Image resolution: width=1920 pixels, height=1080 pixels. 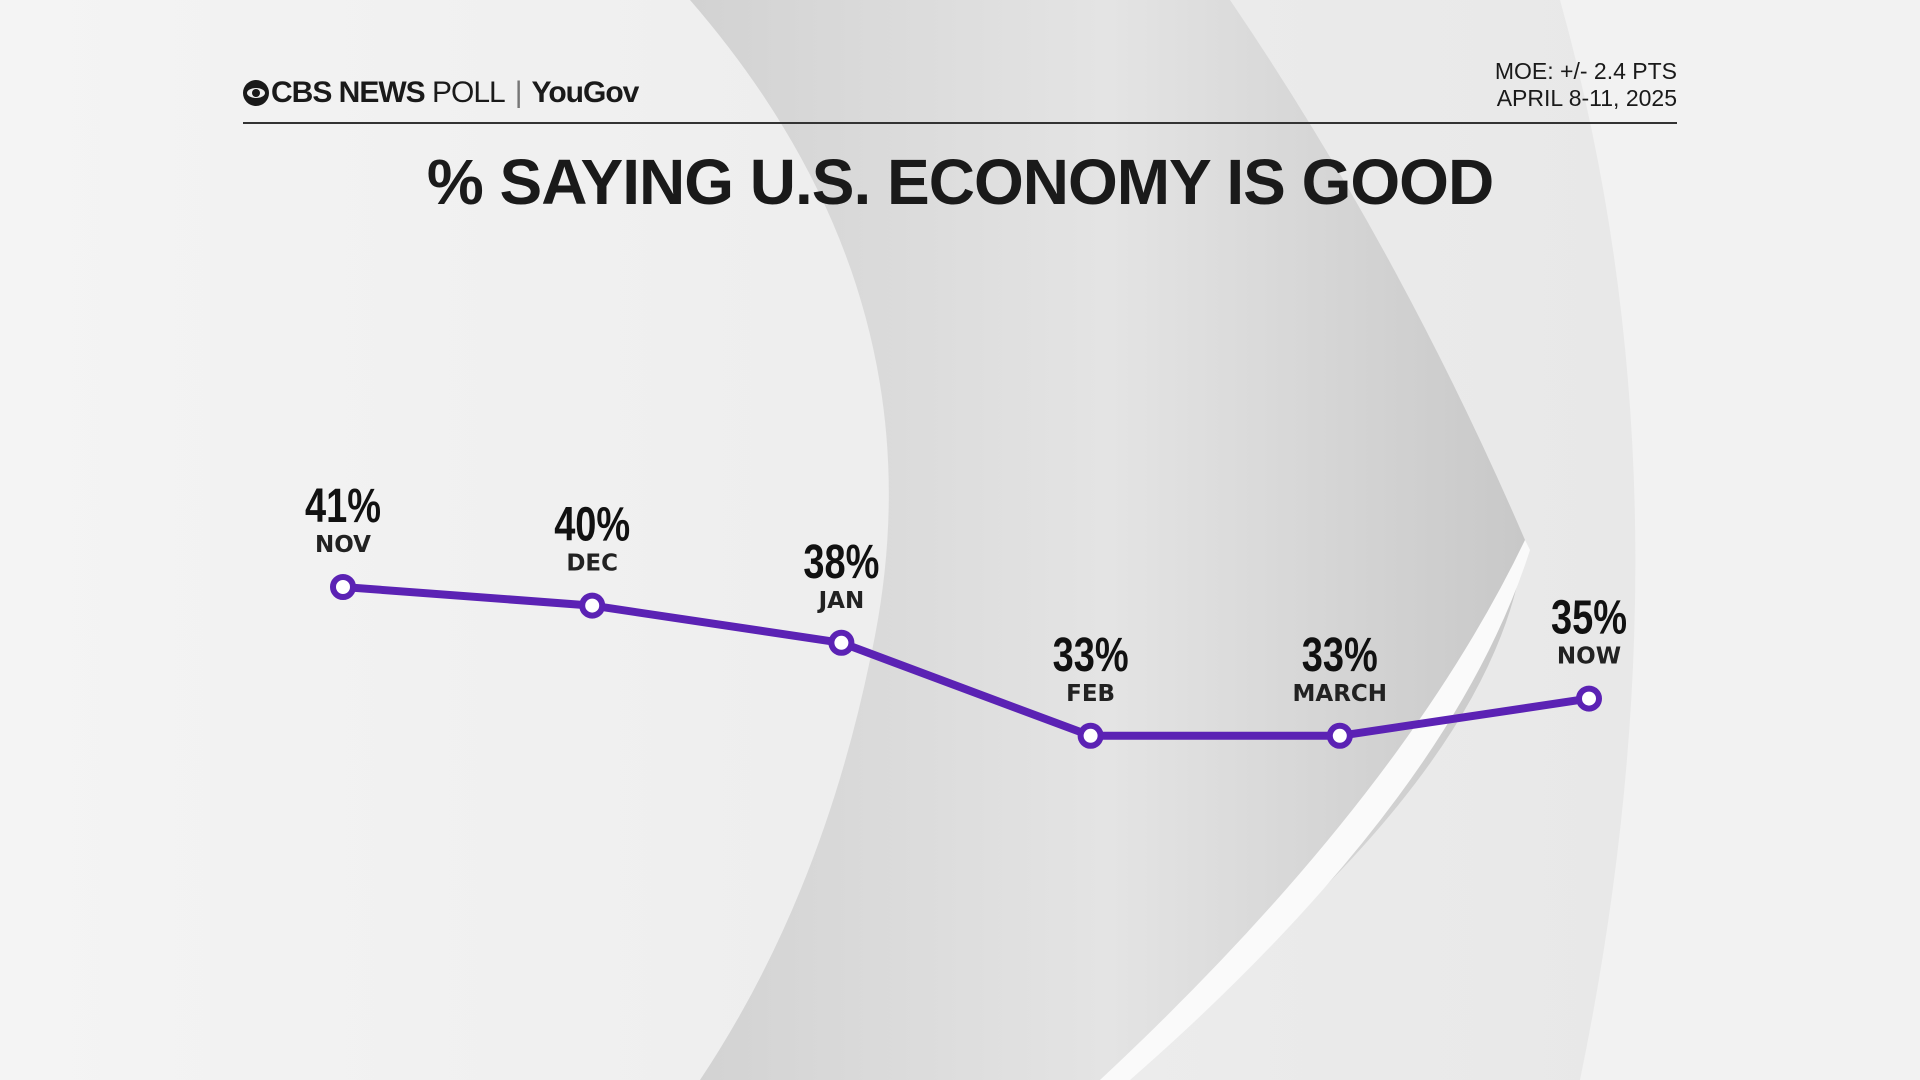 I want to click on category-label: JAN, so click(x=841, y=601).